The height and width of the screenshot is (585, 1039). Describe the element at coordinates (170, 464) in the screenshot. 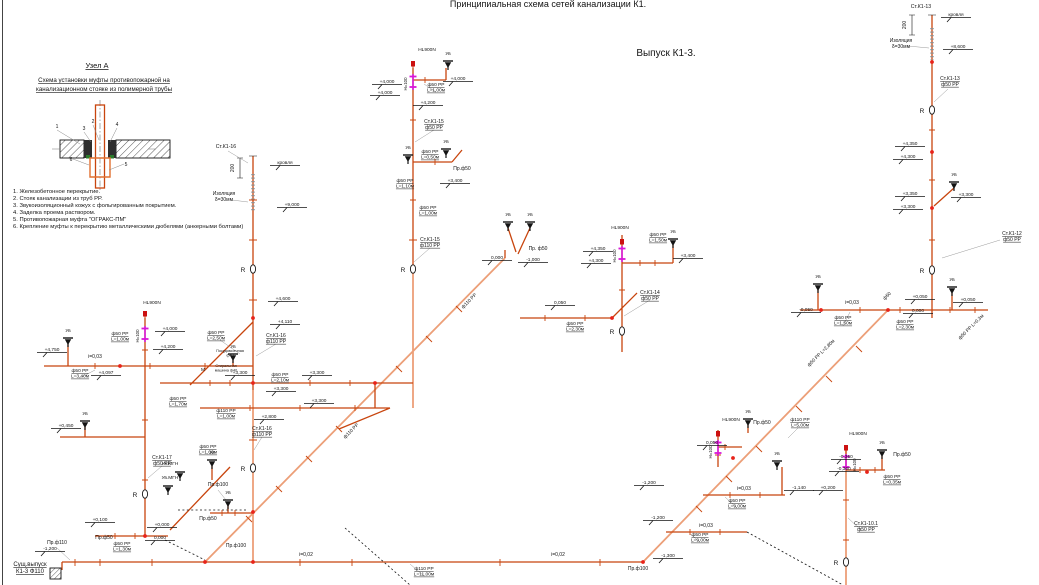

I see `washbasin-mgn-label: Ув.МГН` at that location.